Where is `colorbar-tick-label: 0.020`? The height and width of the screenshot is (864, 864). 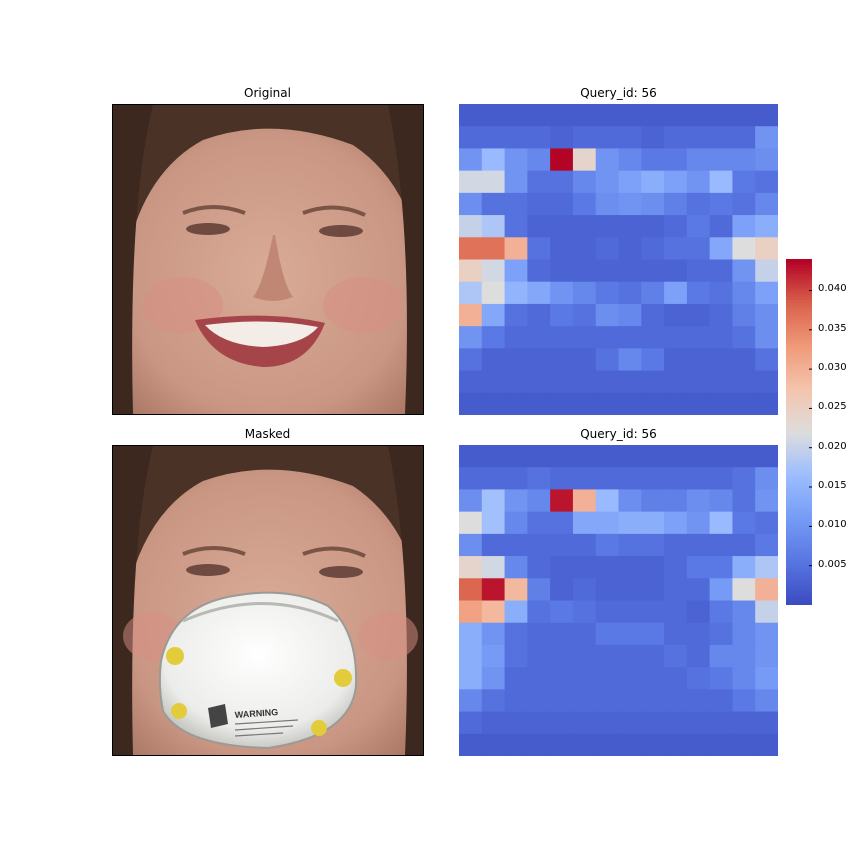
colorbar-tick-label: 0.020 is located at coordinates (832, 446).